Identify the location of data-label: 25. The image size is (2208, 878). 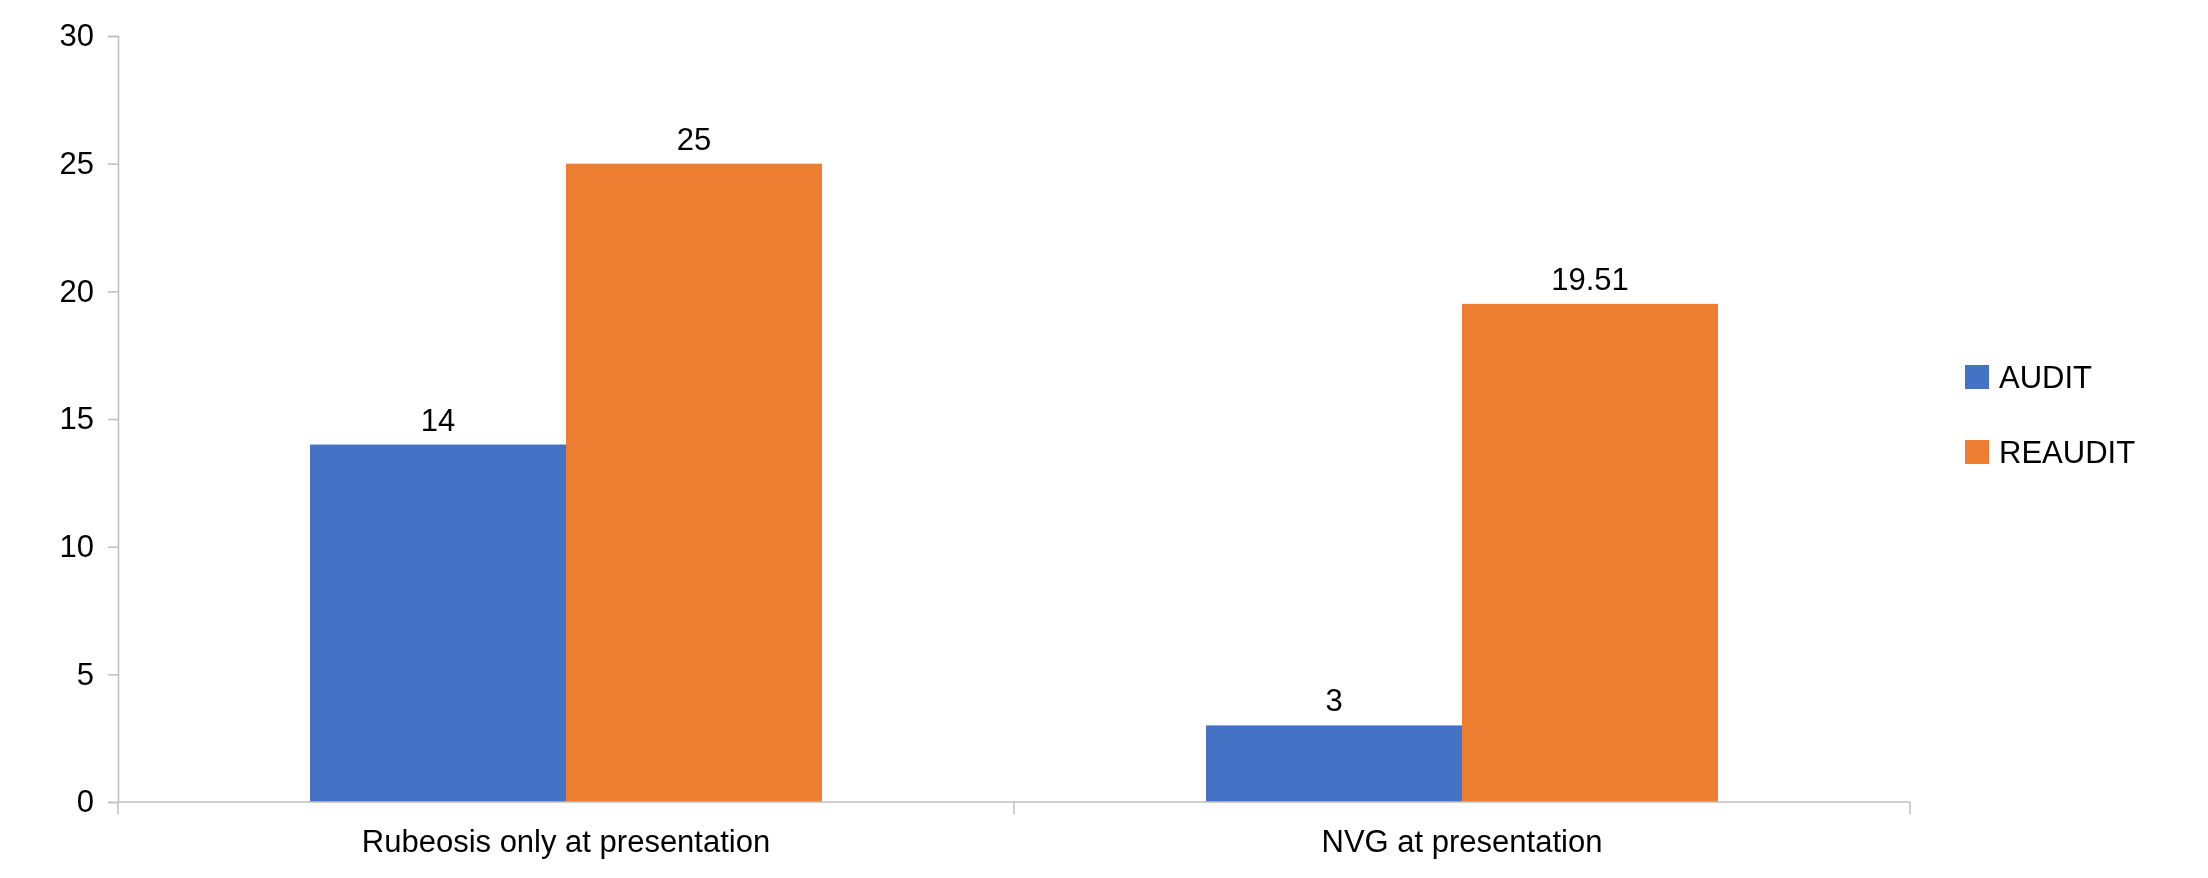
(694, 139).